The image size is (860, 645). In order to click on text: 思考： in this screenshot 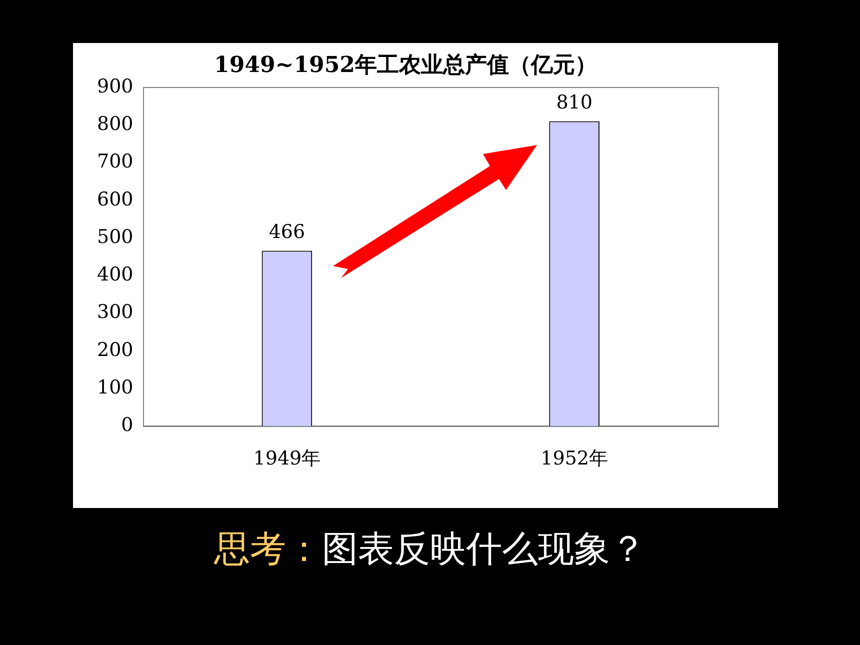, I will do `click(268, 549)`.